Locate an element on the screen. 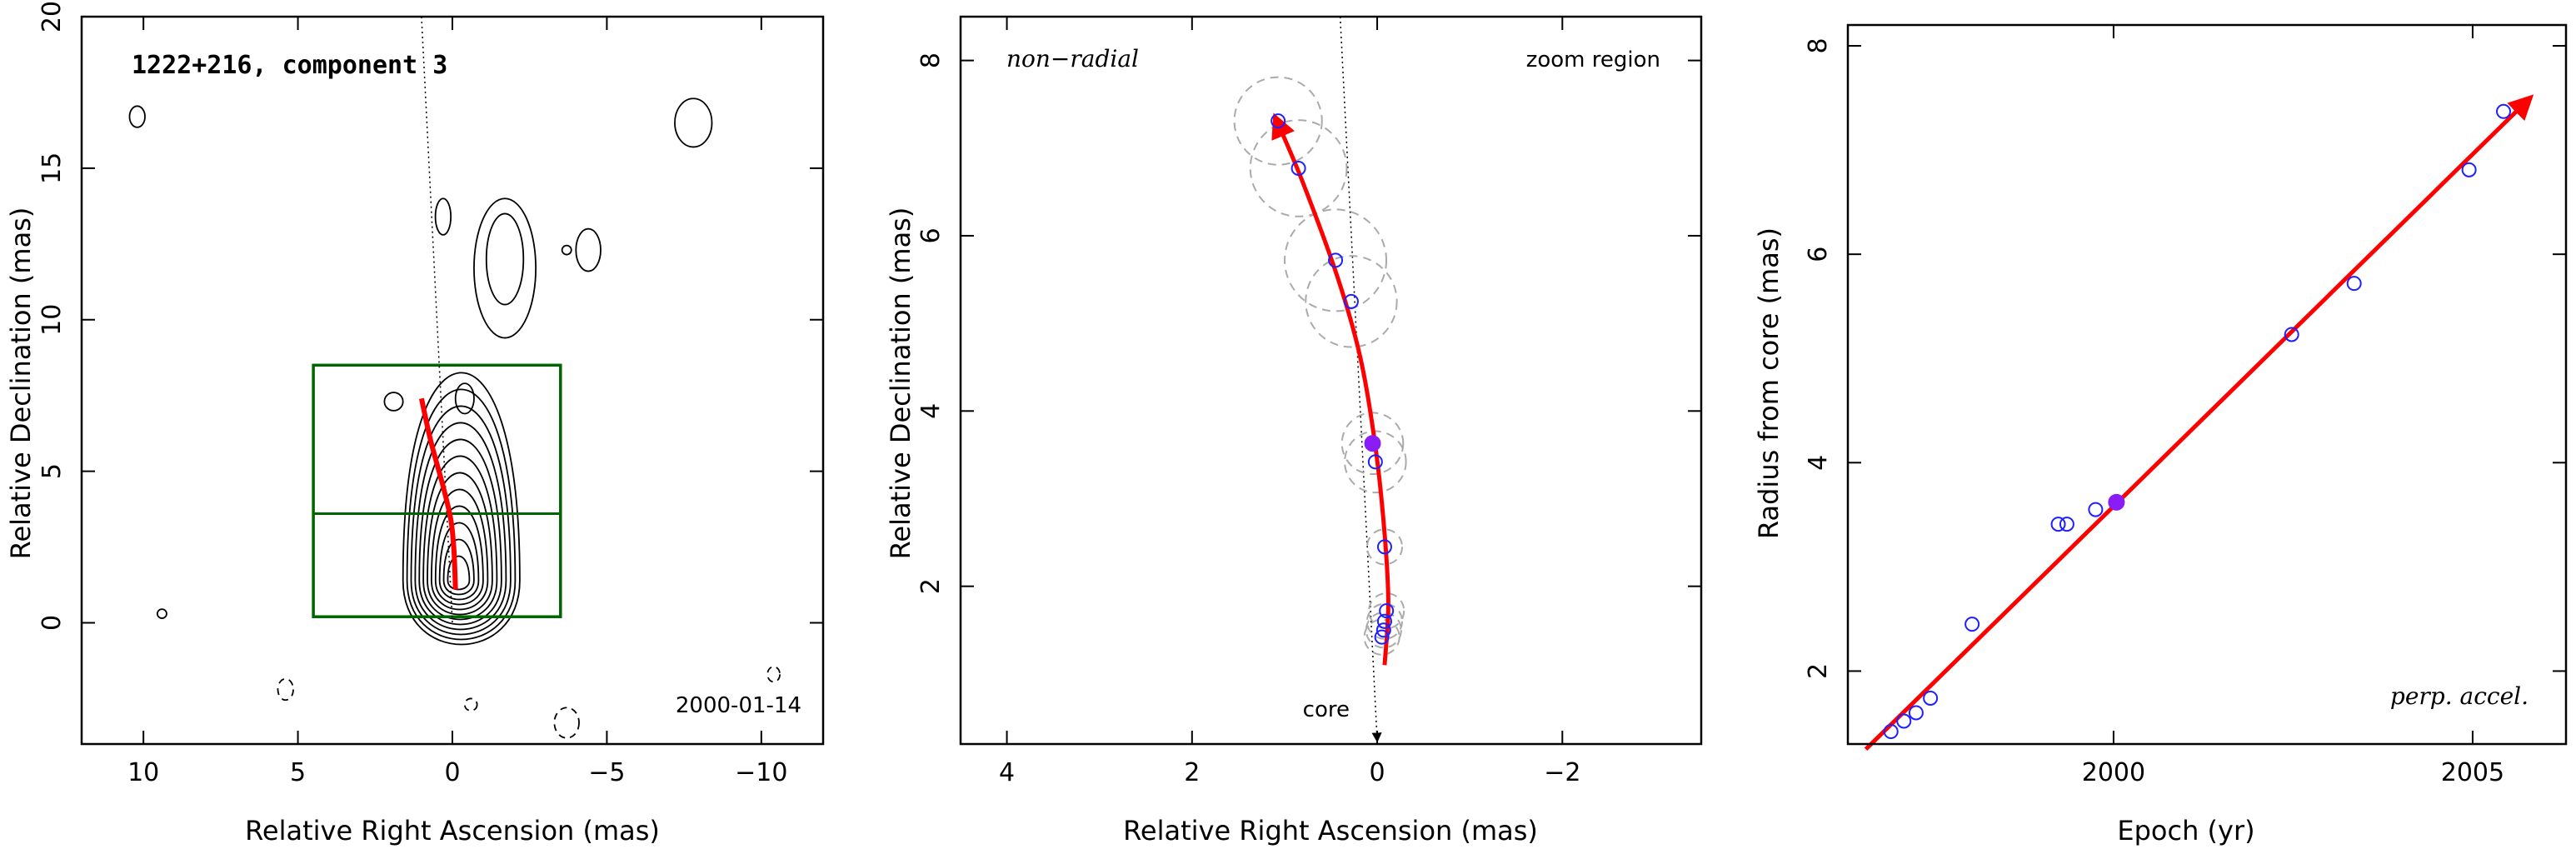 The image size is (2576, 854). label-zoom-region: zoom region is located at coordinates (1593, 59).